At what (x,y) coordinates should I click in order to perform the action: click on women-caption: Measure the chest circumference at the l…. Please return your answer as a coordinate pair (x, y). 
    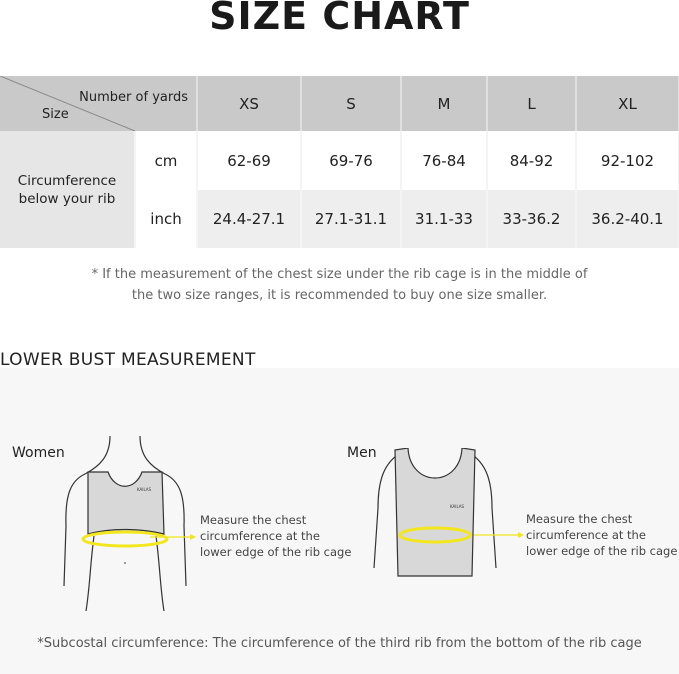
    Looking at the image, I should click on (275, 536).